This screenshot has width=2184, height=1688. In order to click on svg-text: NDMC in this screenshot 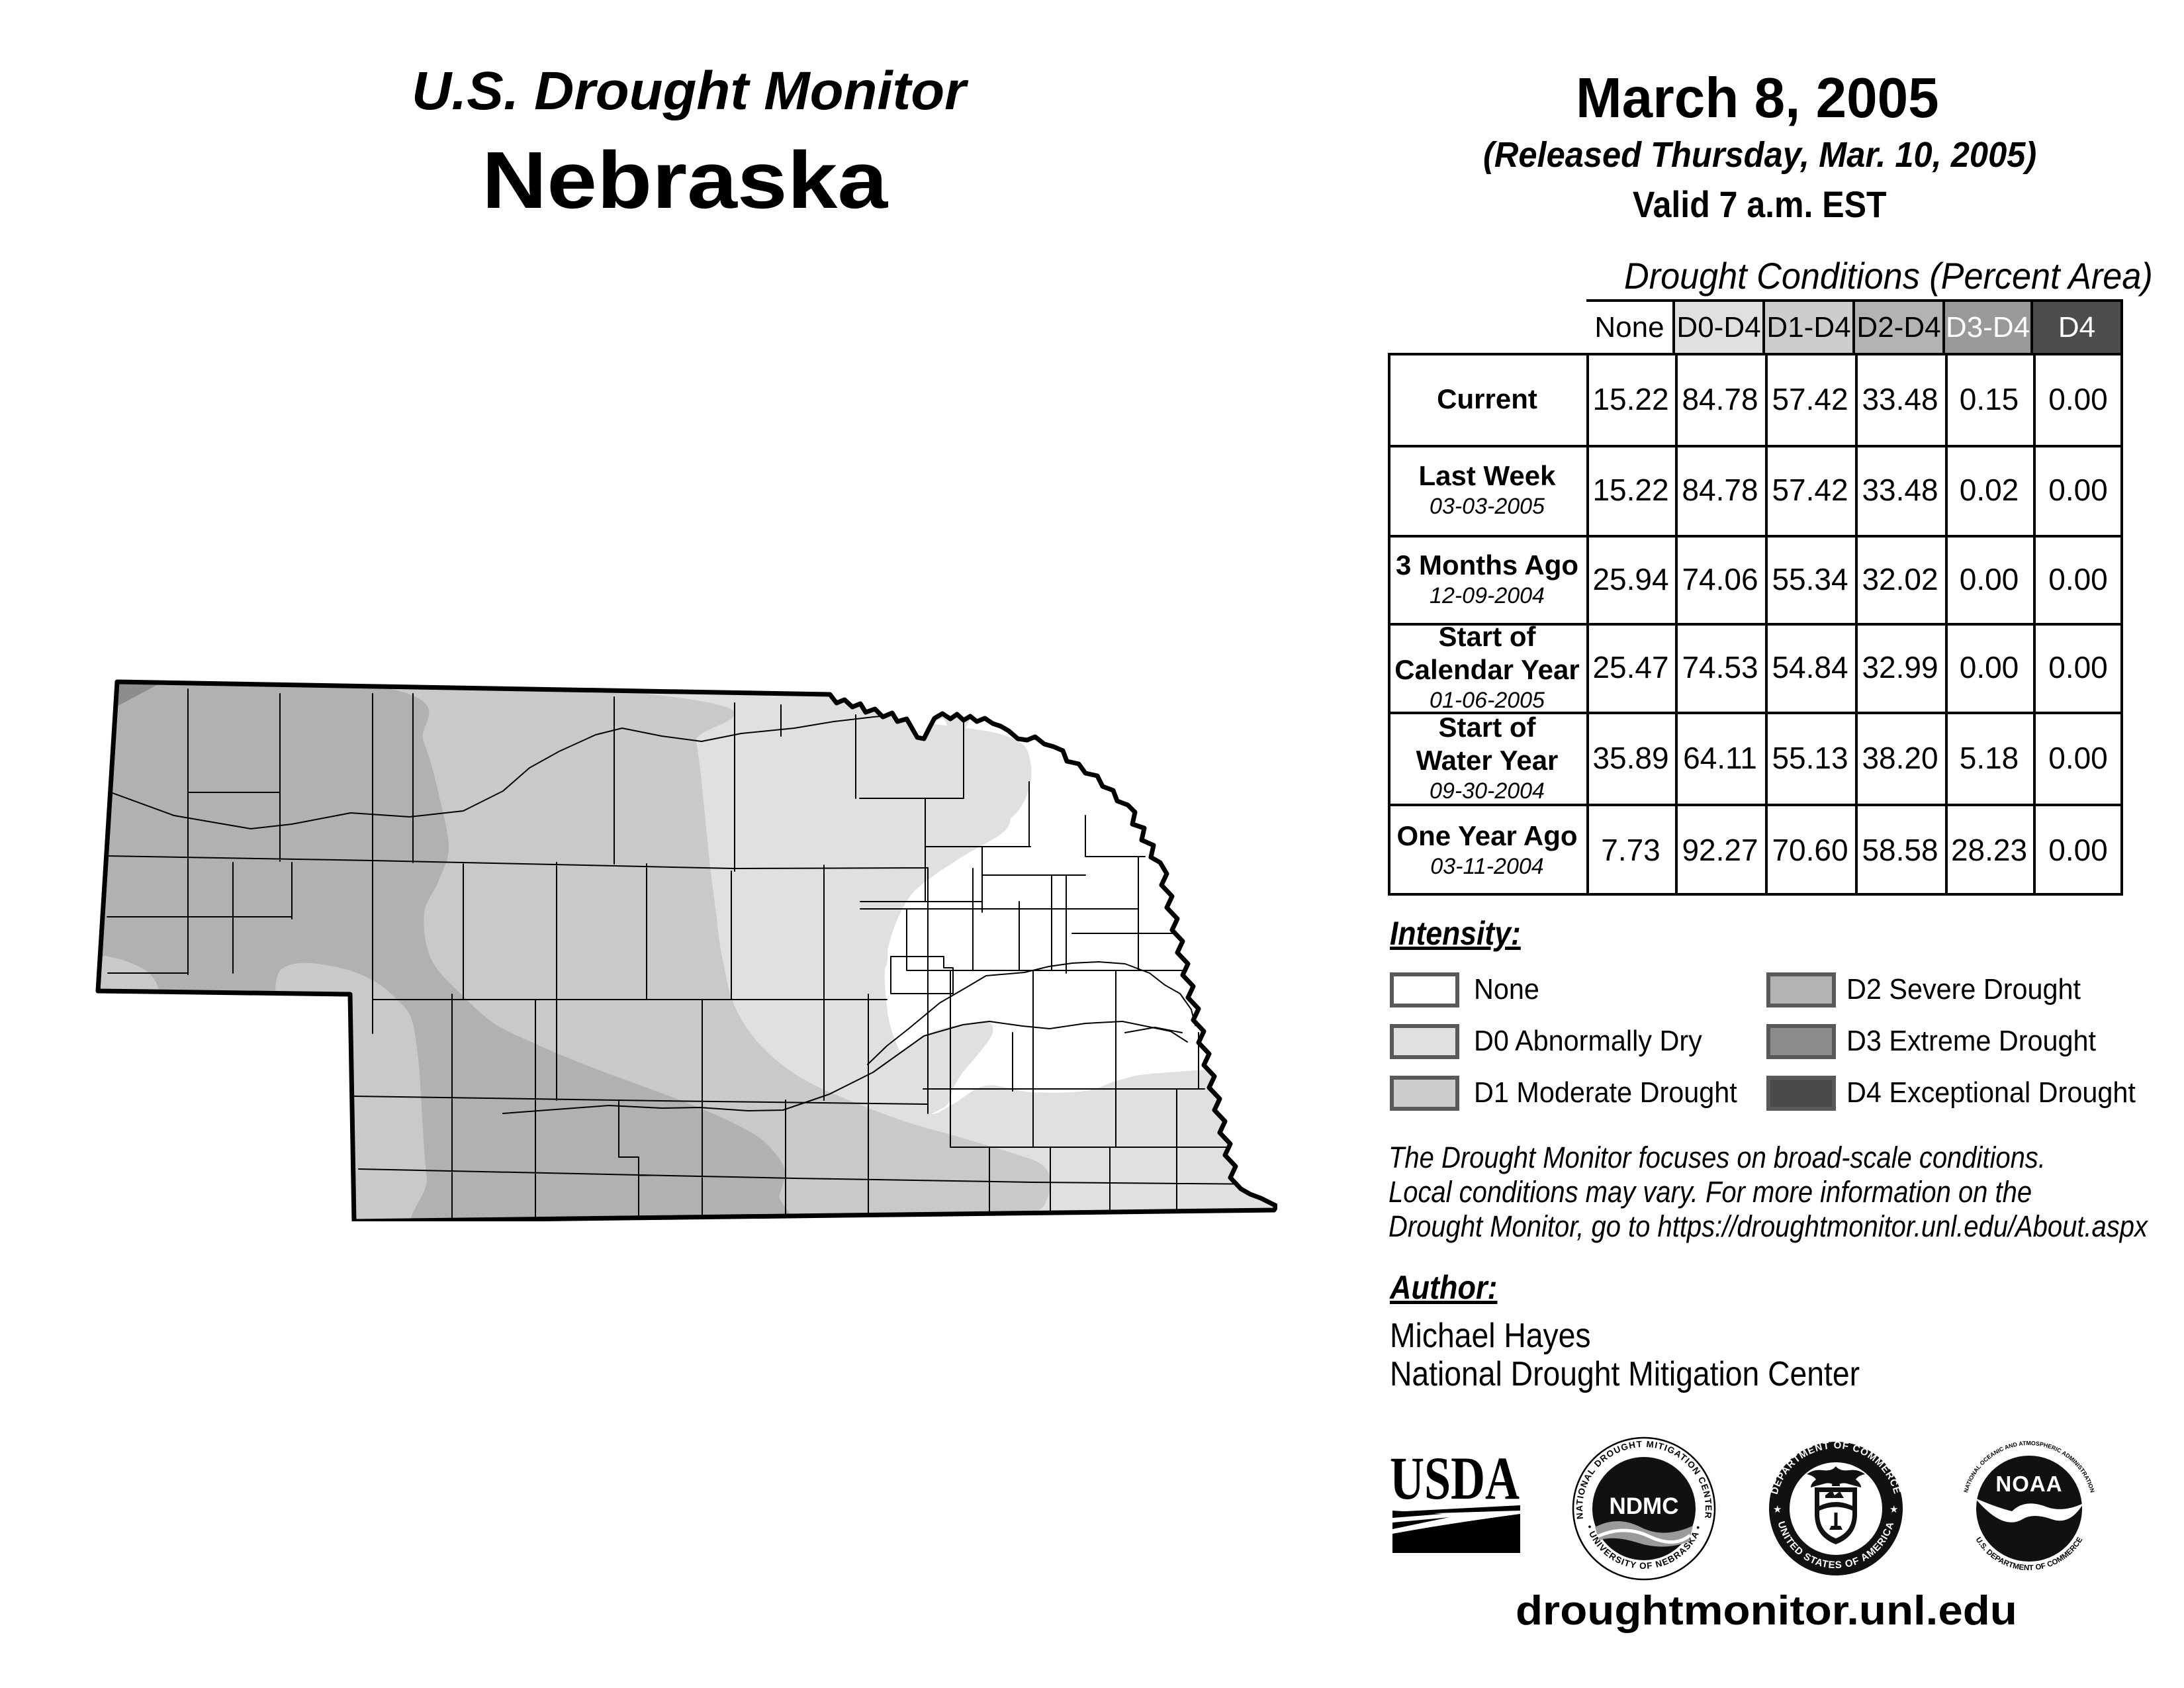, I will do `click(1644, 1506)`.